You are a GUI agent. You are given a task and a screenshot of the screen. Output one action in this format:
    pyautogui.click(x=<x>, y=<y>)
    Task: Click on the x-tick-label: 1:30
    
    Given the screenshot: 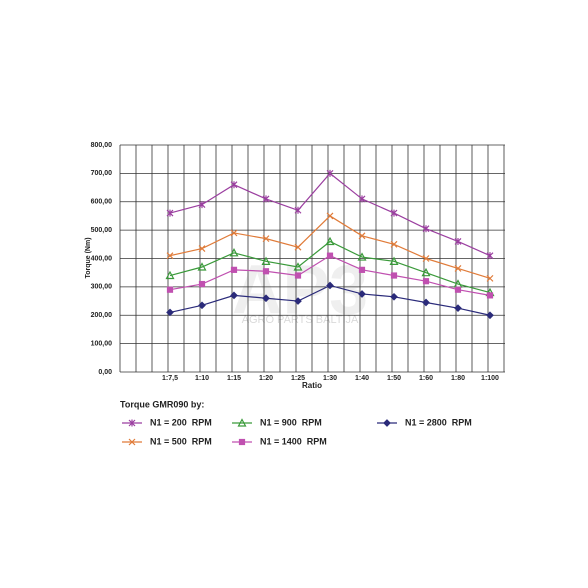 What is the action you would take?
    pyautogui.click(x=330, y=378)
    